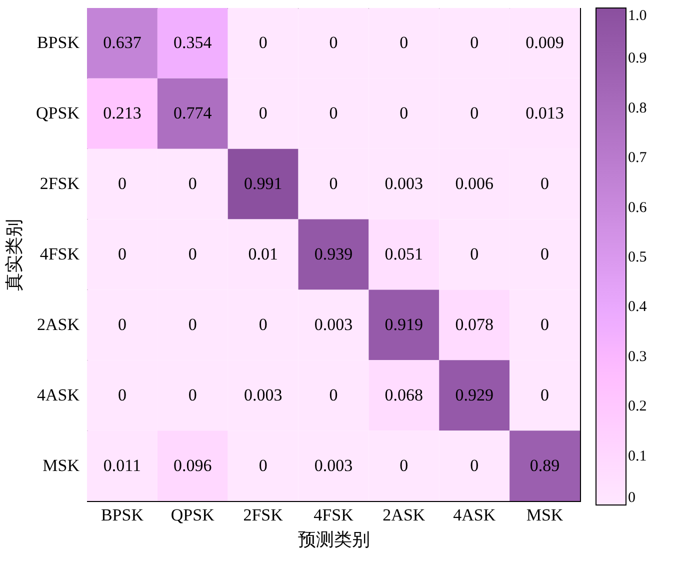 This screenshot has width=700, height=571. Describe the element at coordinates (263, 184) in the screenshot. I see `data-label: 0.991` at that location.